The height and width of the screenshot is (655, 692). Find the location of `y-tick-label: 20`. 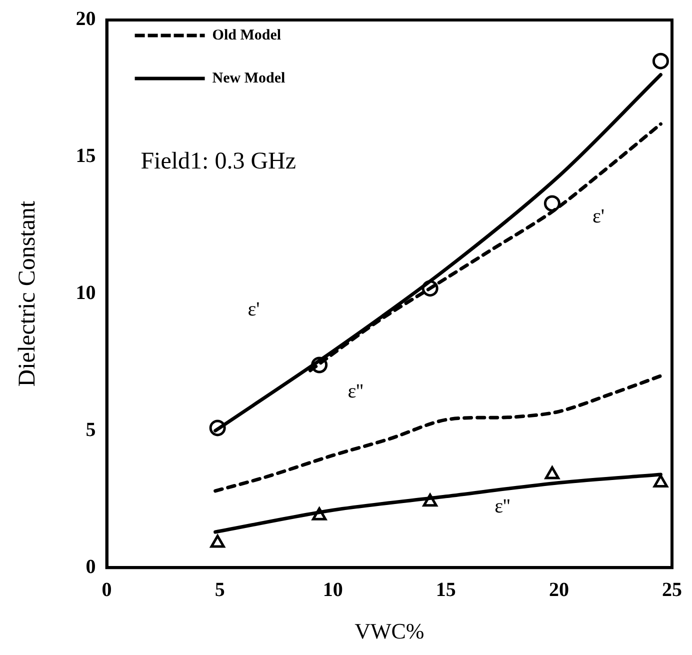

y-tick-label: 20 is located at coordinates (86, 19).